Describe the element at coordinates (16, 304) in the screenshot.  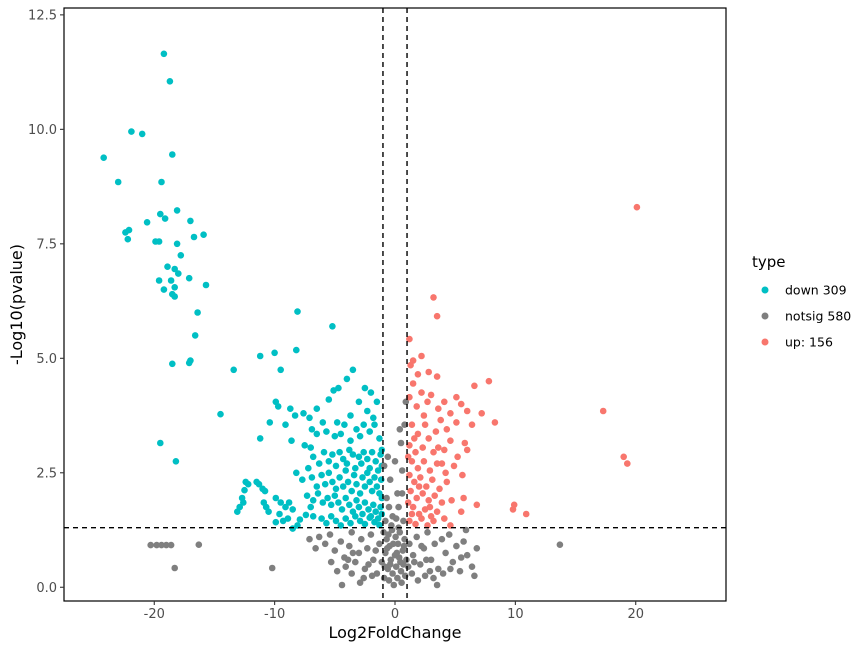
I see `y-axis-title: -Log10(pvalue)` at that location.